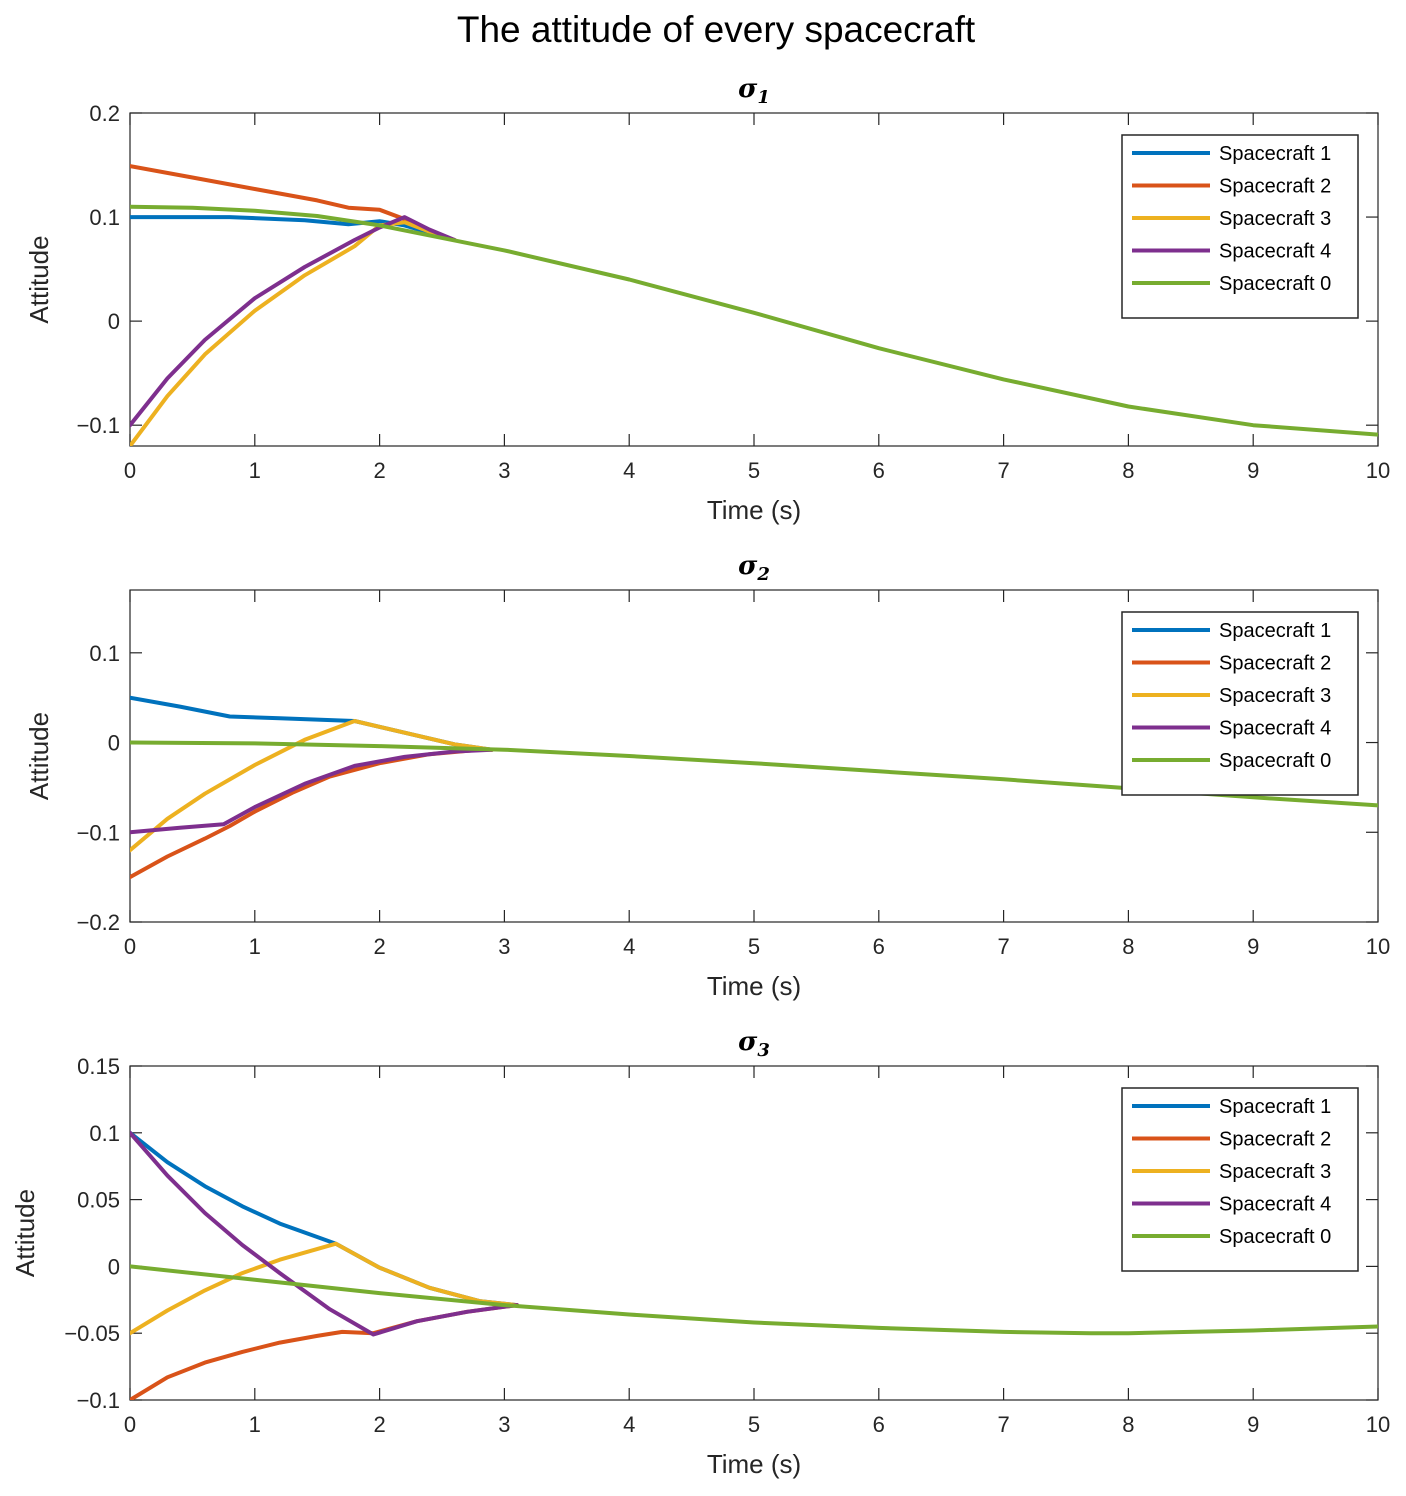 The image size is (1406, 1496). Describe the element at coordinates (763, 574) in the screenshot. I see `subplot-title-subscript: 2` at that location.